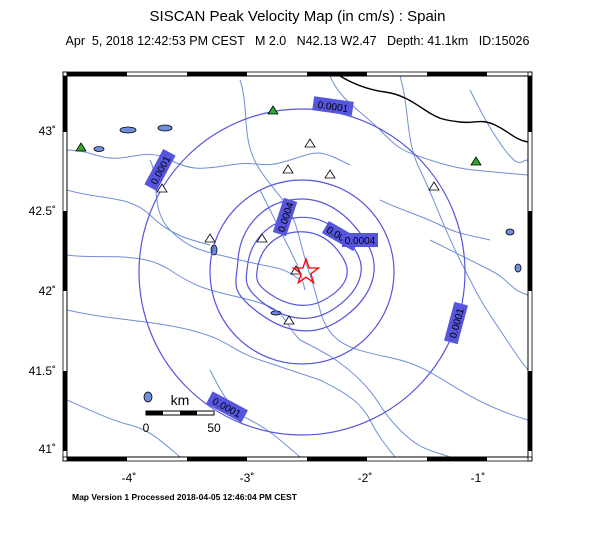 This screenshot has height=537, width=595. I want to click on svg-text: 0.0001, so click(333, 107).